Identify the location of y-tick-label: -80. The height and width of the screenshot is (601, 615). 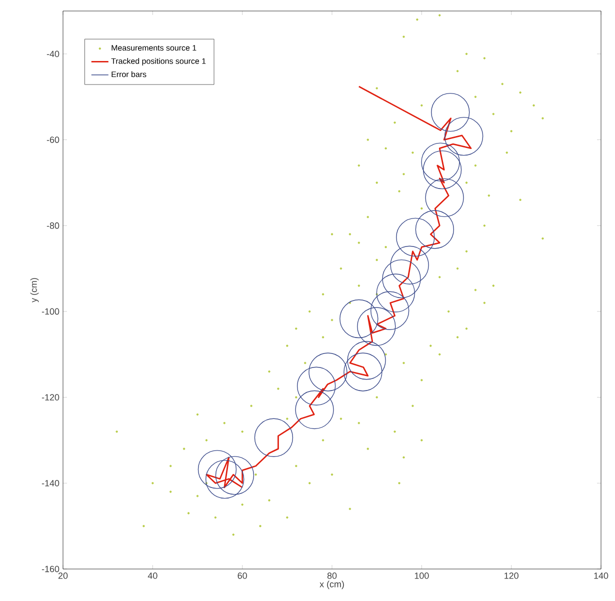
(53, 225).